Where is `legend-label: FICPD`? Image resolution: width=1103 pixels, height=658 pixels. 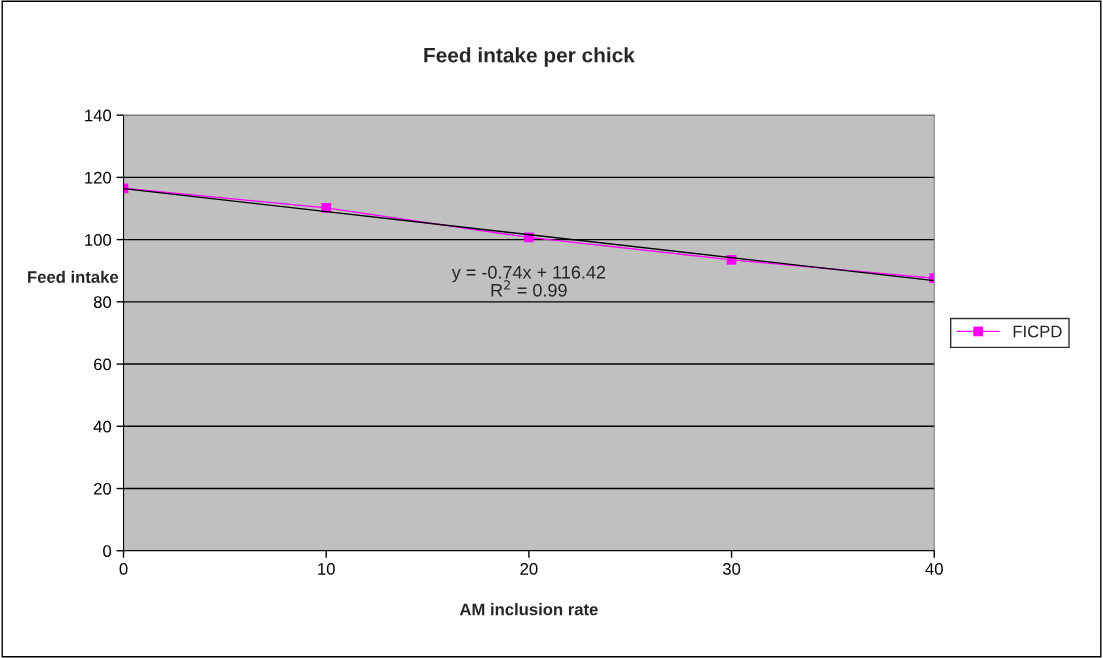 legend-label: FICPD is located at coordinates (1037, 331).